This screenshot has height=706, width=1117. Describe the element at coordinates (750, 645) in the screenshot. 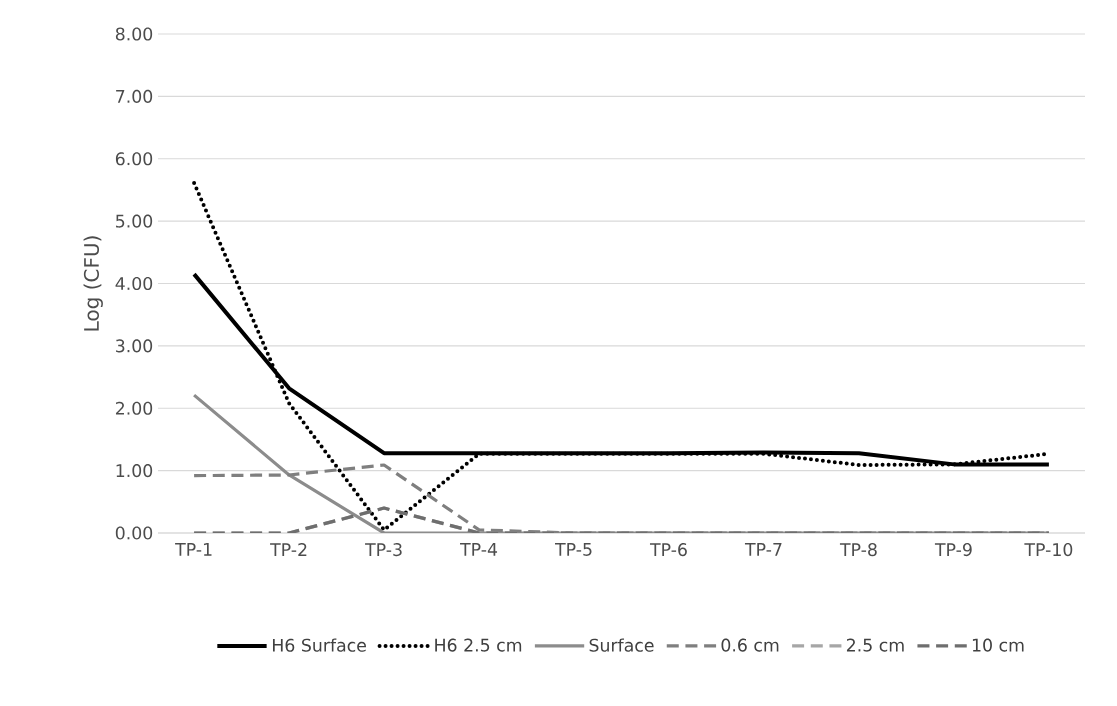

I see `legend-label: 0.6 cm` at that location.